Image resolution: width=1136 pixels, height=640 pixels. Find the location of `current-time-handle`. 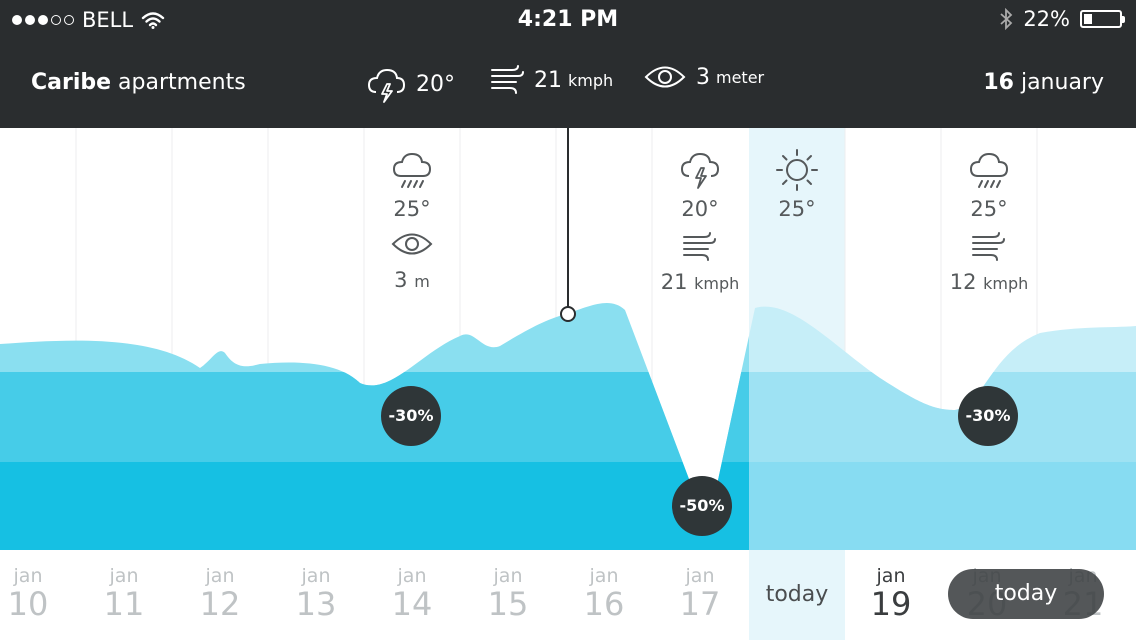

current-time-handle is located at coordinates (568, 314).